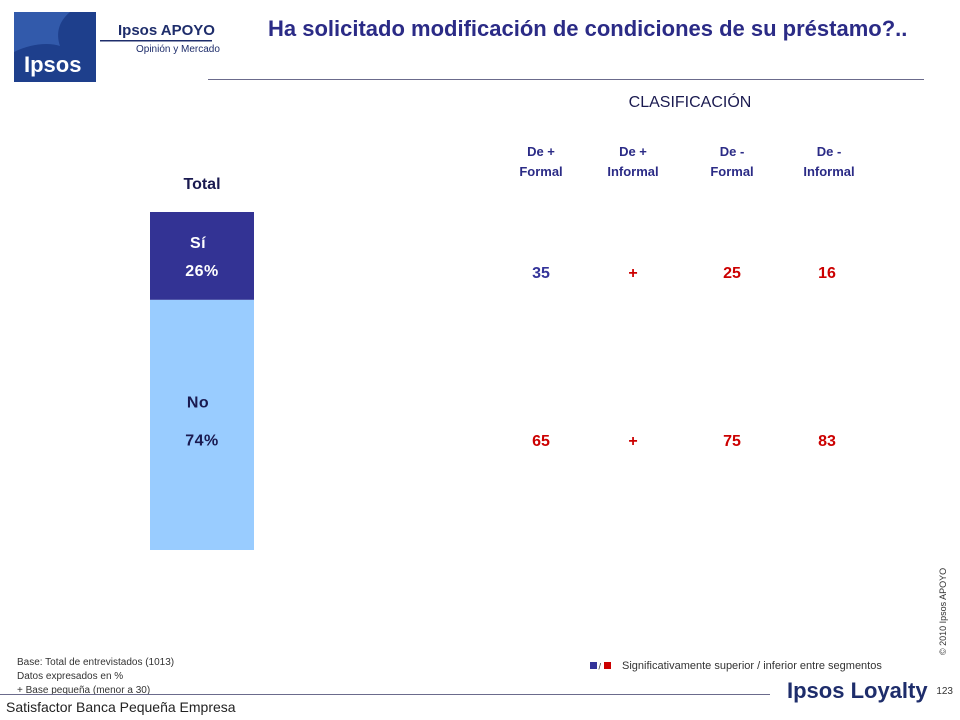 This screenshot has height=720, width=960. Describe the element at coordinates (633, 162) in the screenshot. I see `col-header-de-mas-informal: De + Informal` at that location.